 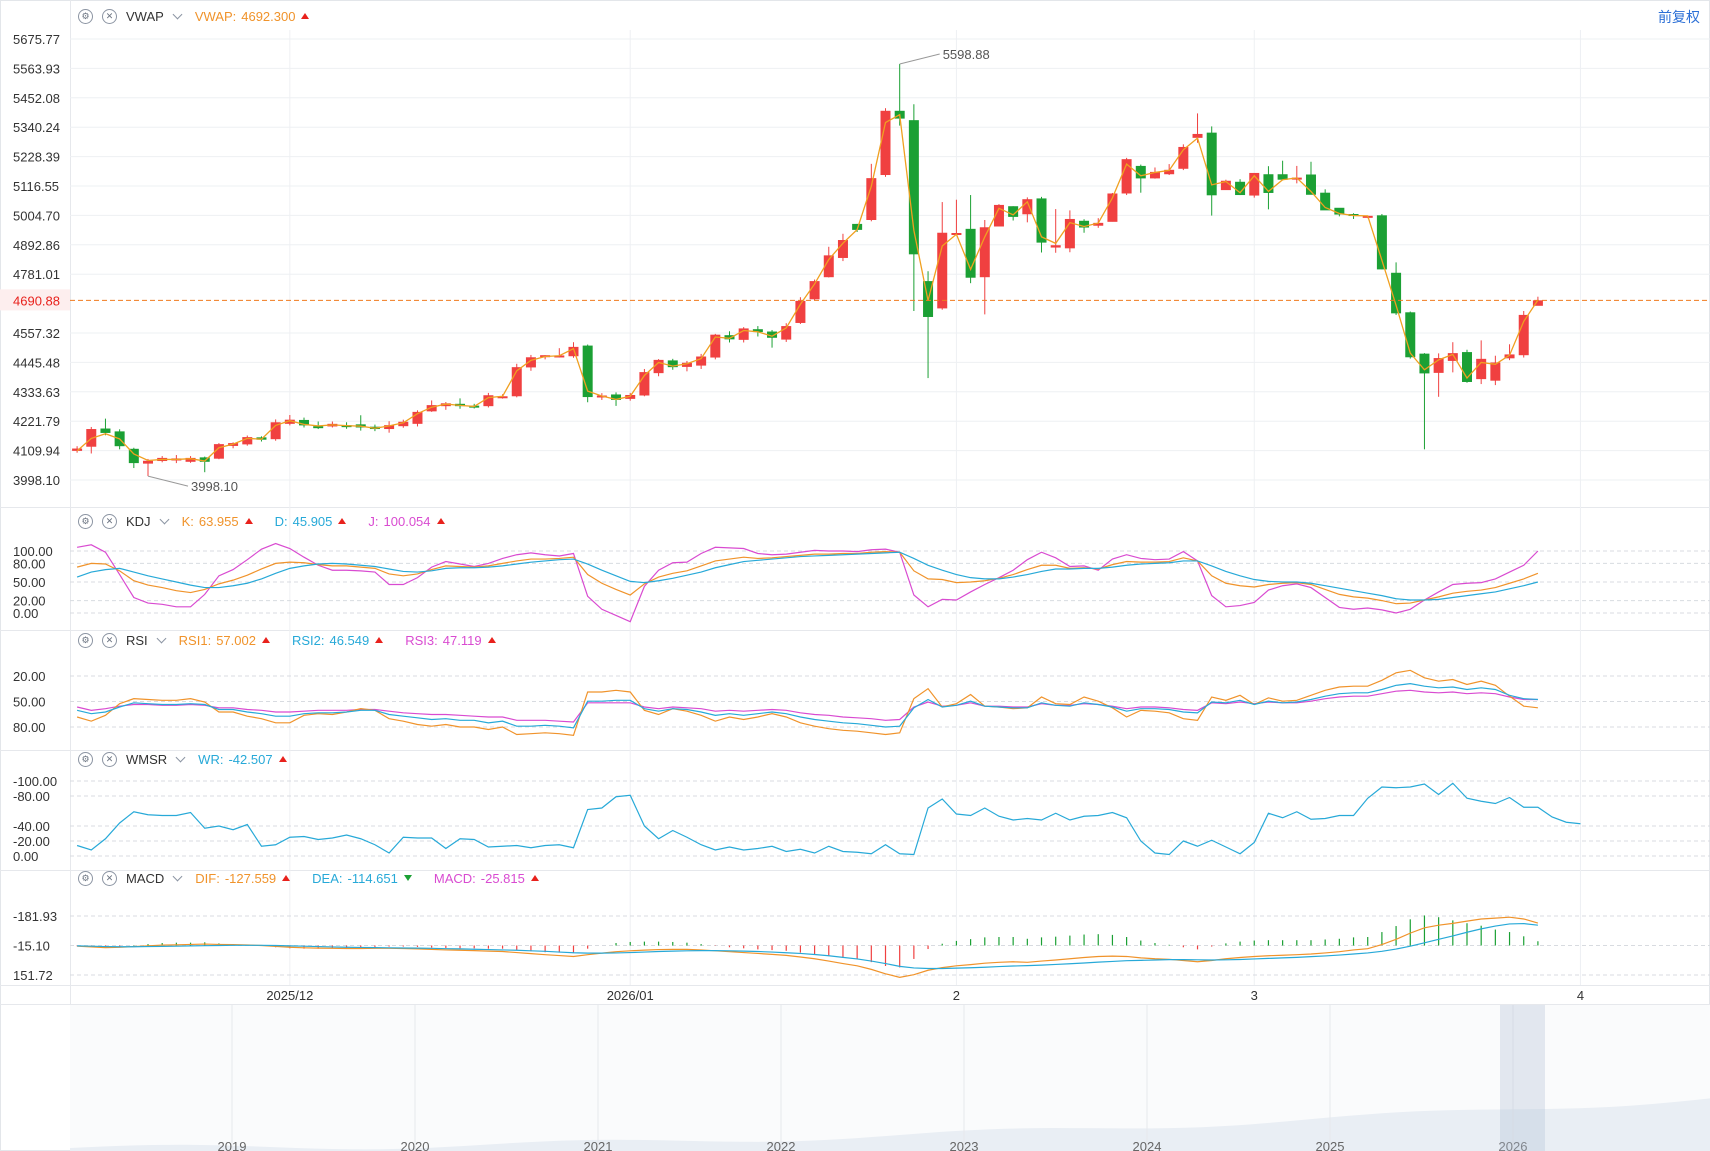 I want to click on price-adjust-button: 前复权, so click(x=1679, y=17).